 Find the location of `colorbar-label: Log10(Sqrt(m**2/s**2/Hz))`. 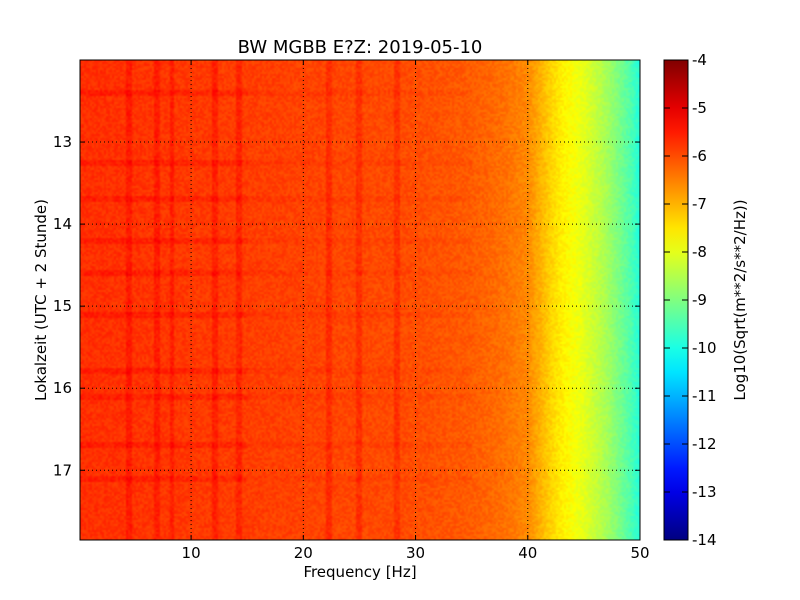

colorbar-label: Log10(Sqrt(m**2/s**2/Hz)) is located at coordinates (740, 299).